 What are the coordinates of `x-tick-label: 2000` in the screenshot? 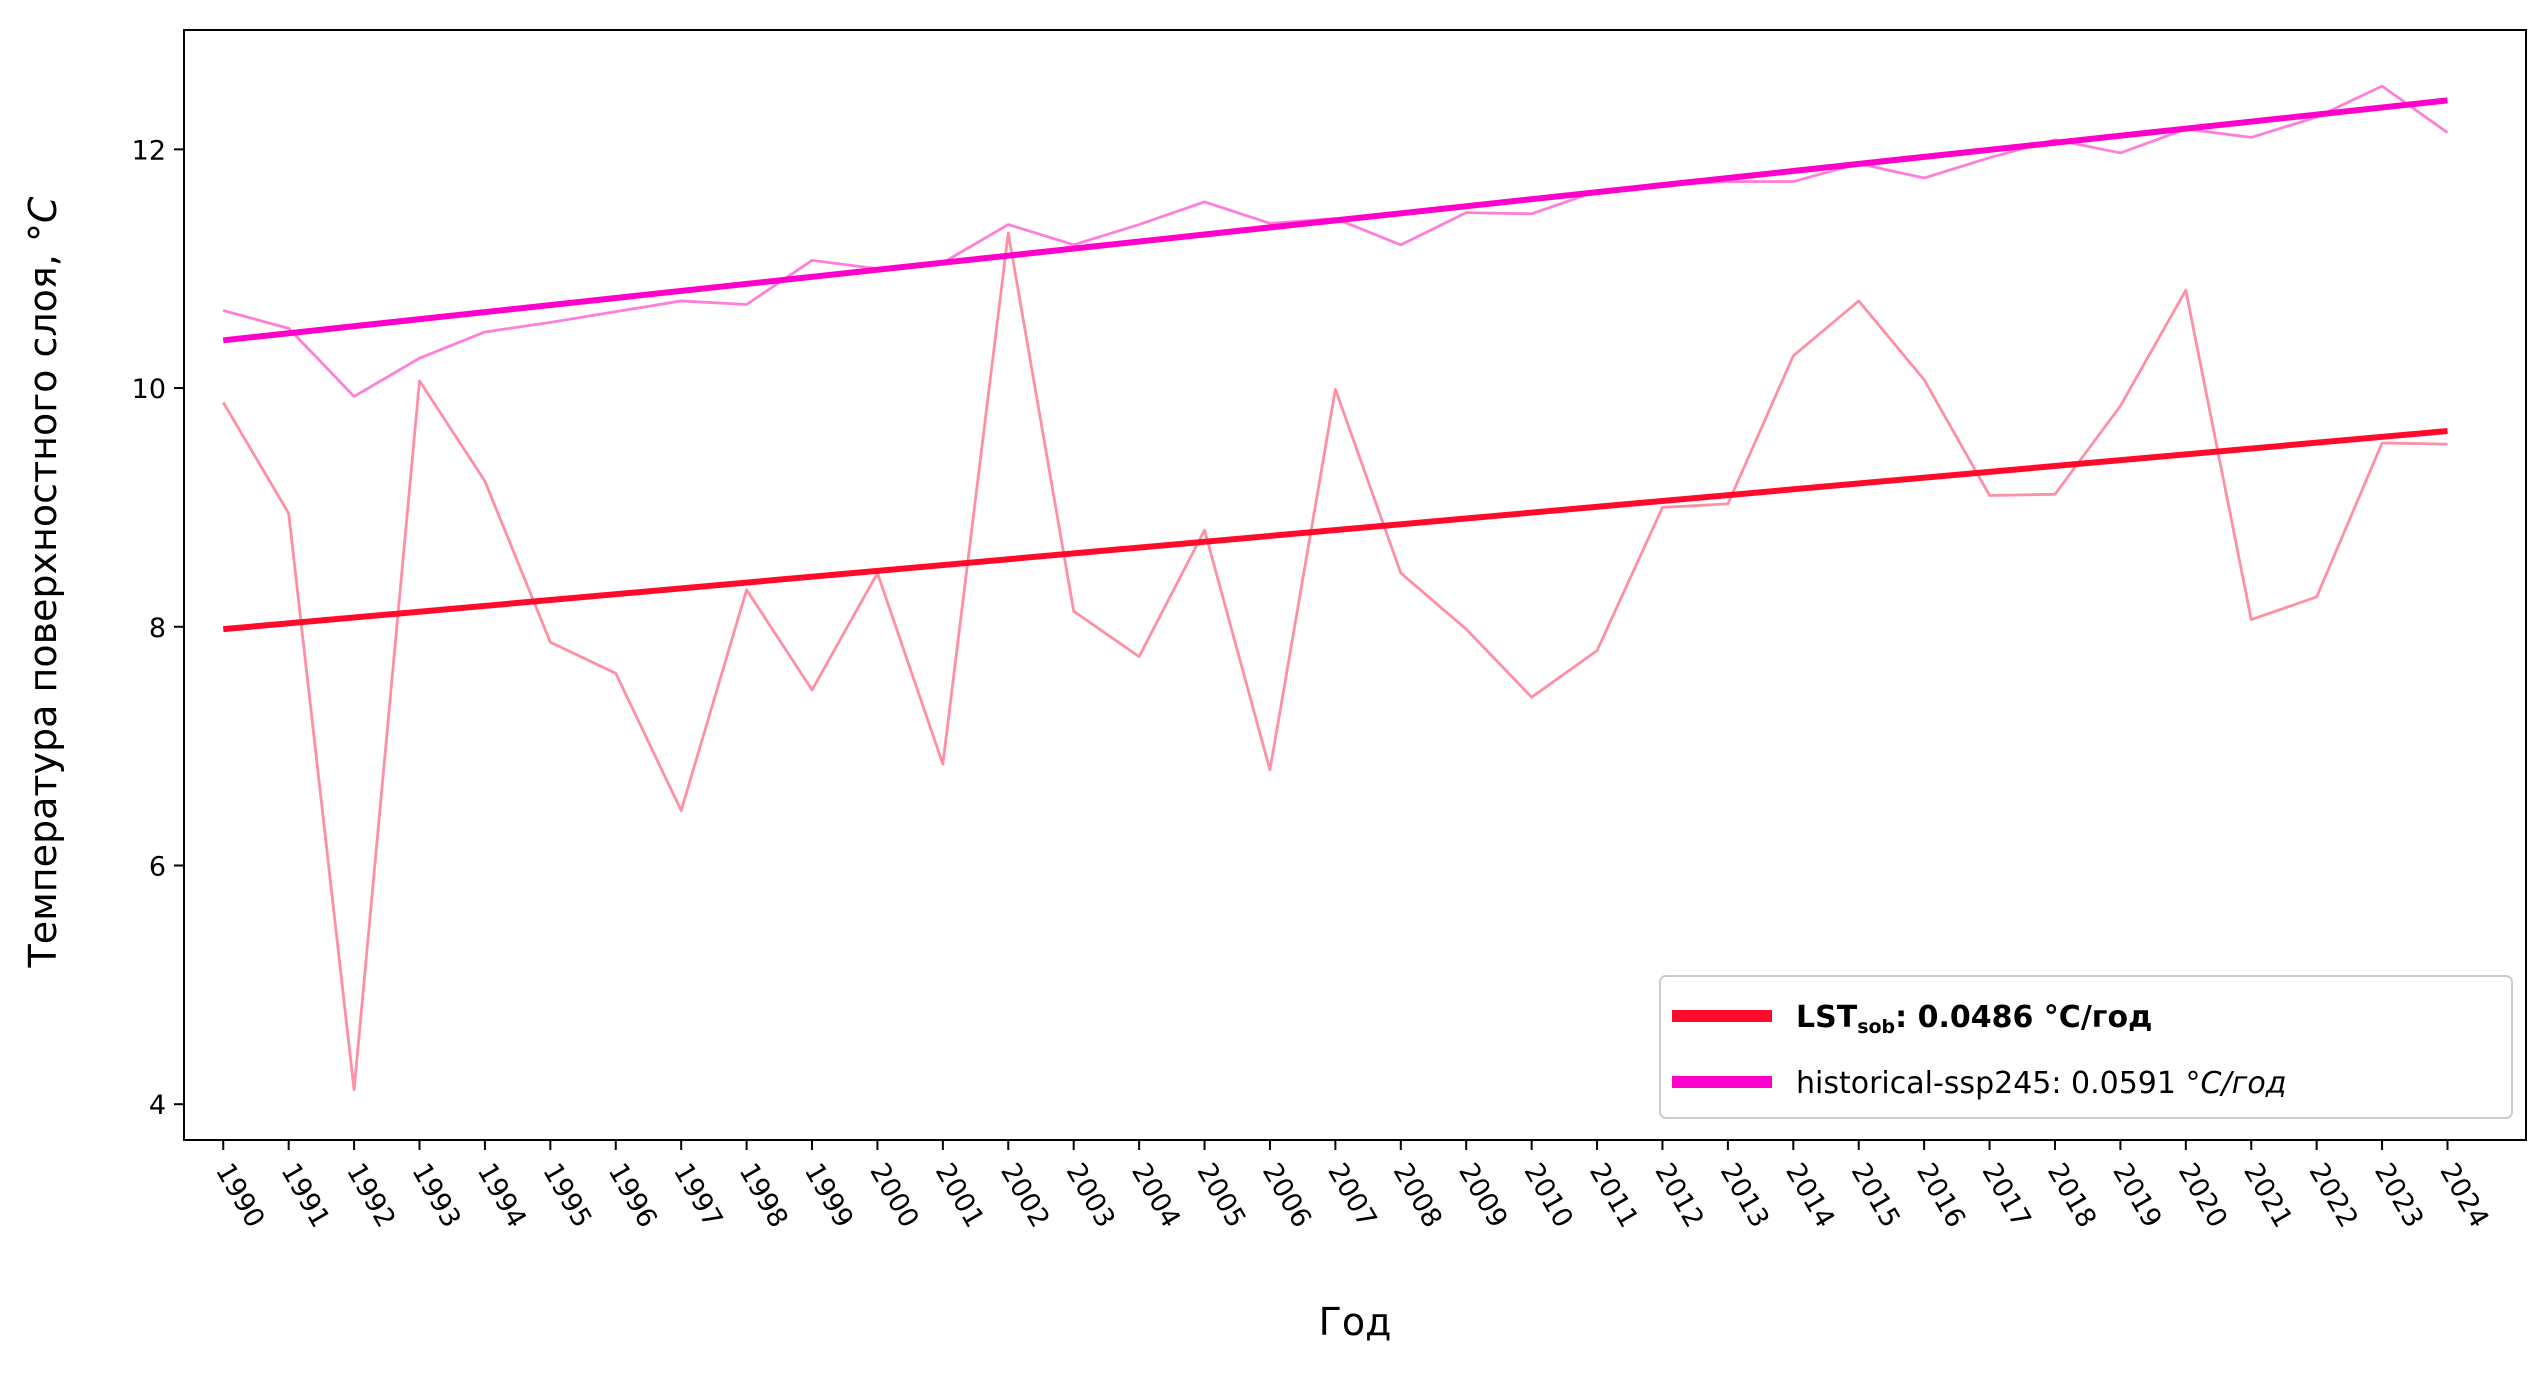 It's located at (893, 1195).